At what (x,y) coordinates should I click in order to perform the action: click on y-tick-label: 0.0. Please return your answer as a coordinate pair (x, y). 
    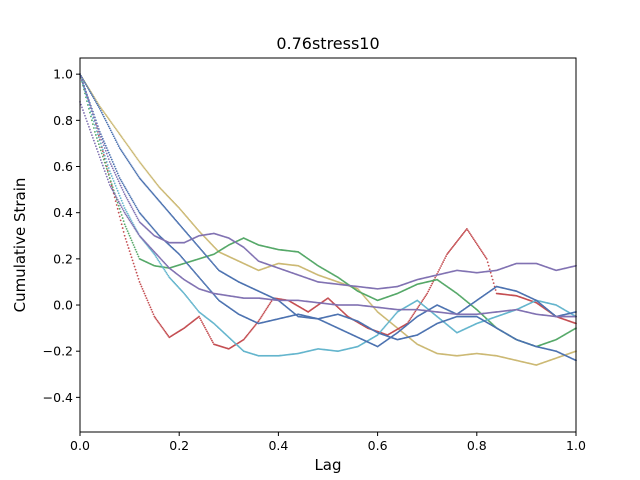
    Looking at the image, I should click on (63, 305).